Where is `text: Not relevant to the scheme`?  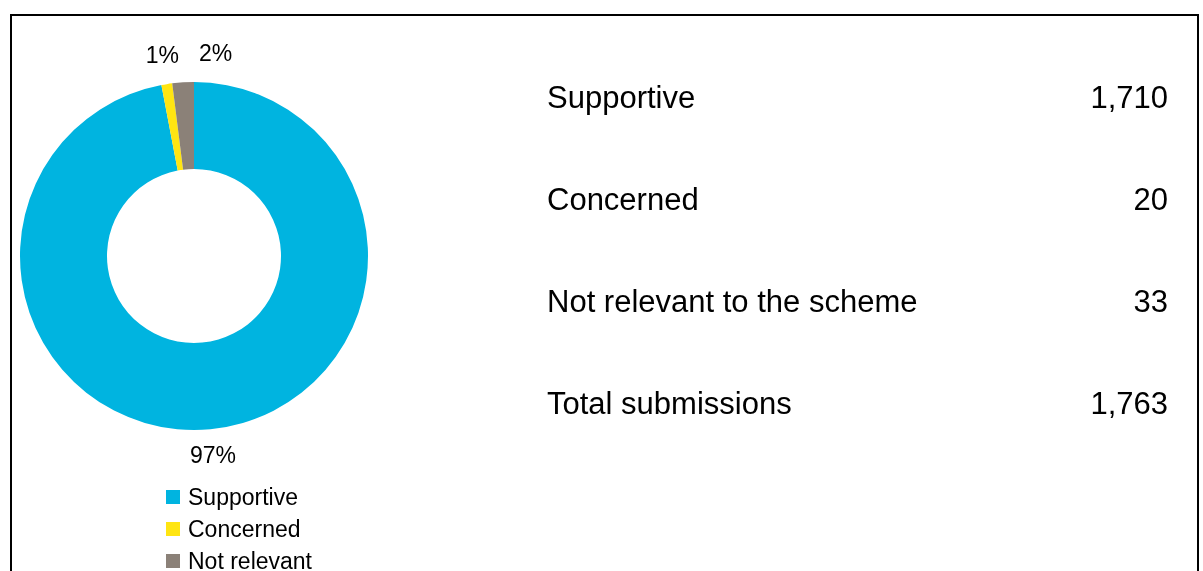
text: Not relevant to the scheme is located at coordinates (732, 302).